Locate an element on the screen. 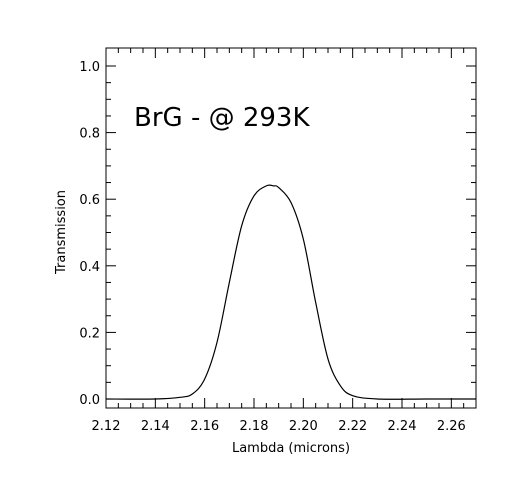 This screenshot has width=530, height=500. x-axis-label: Lambda (microns) is located at coordinates (291, 448).